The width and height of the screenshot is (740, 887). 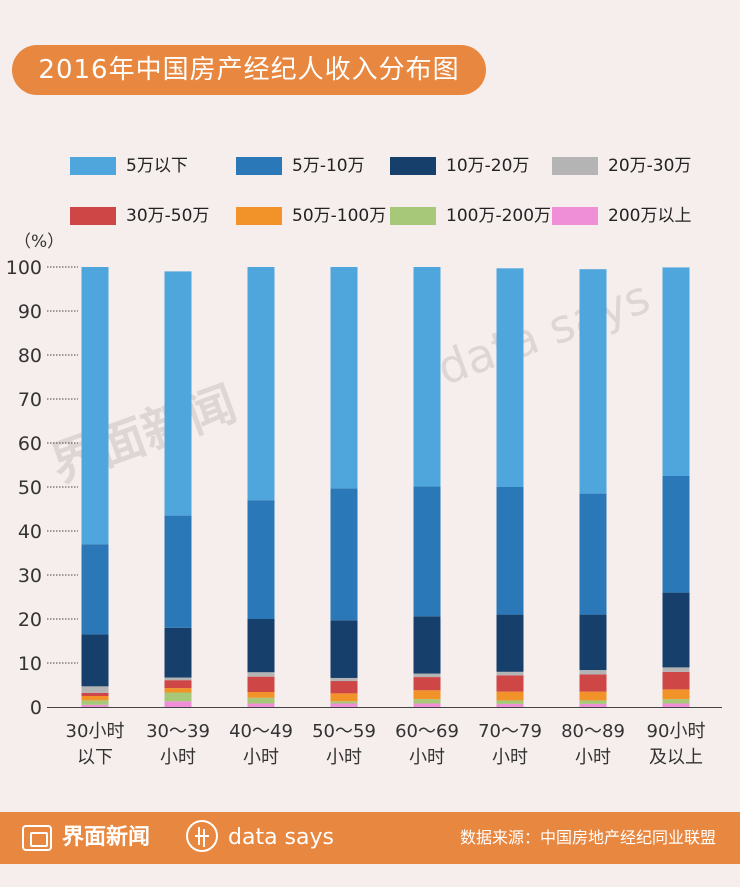 I want to click on x-tick-label: 30小时, so click(x=95, y=731).